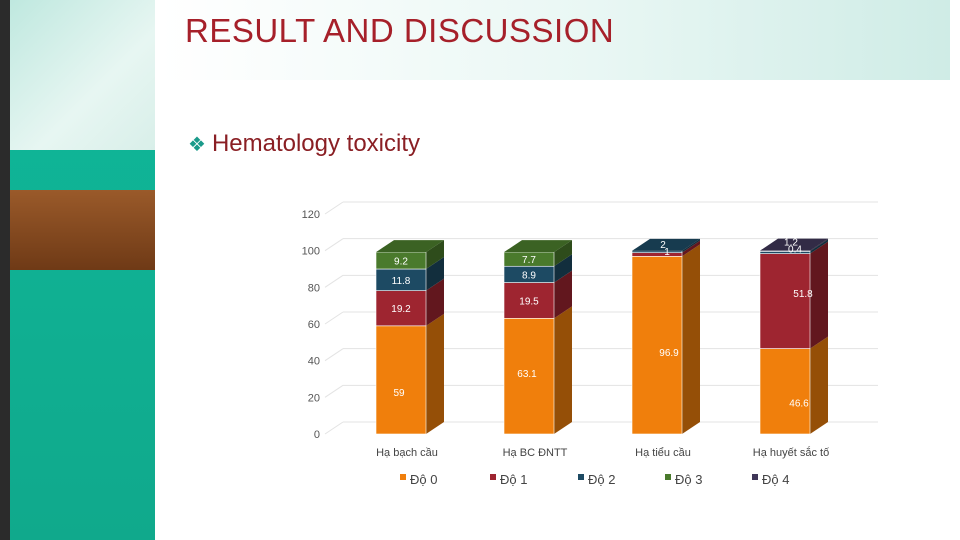  What do you see at coordinates (407, 453) in the screenshot?
I see `category-label: Hạ bạch cầu` at bounding box center [407, 453].